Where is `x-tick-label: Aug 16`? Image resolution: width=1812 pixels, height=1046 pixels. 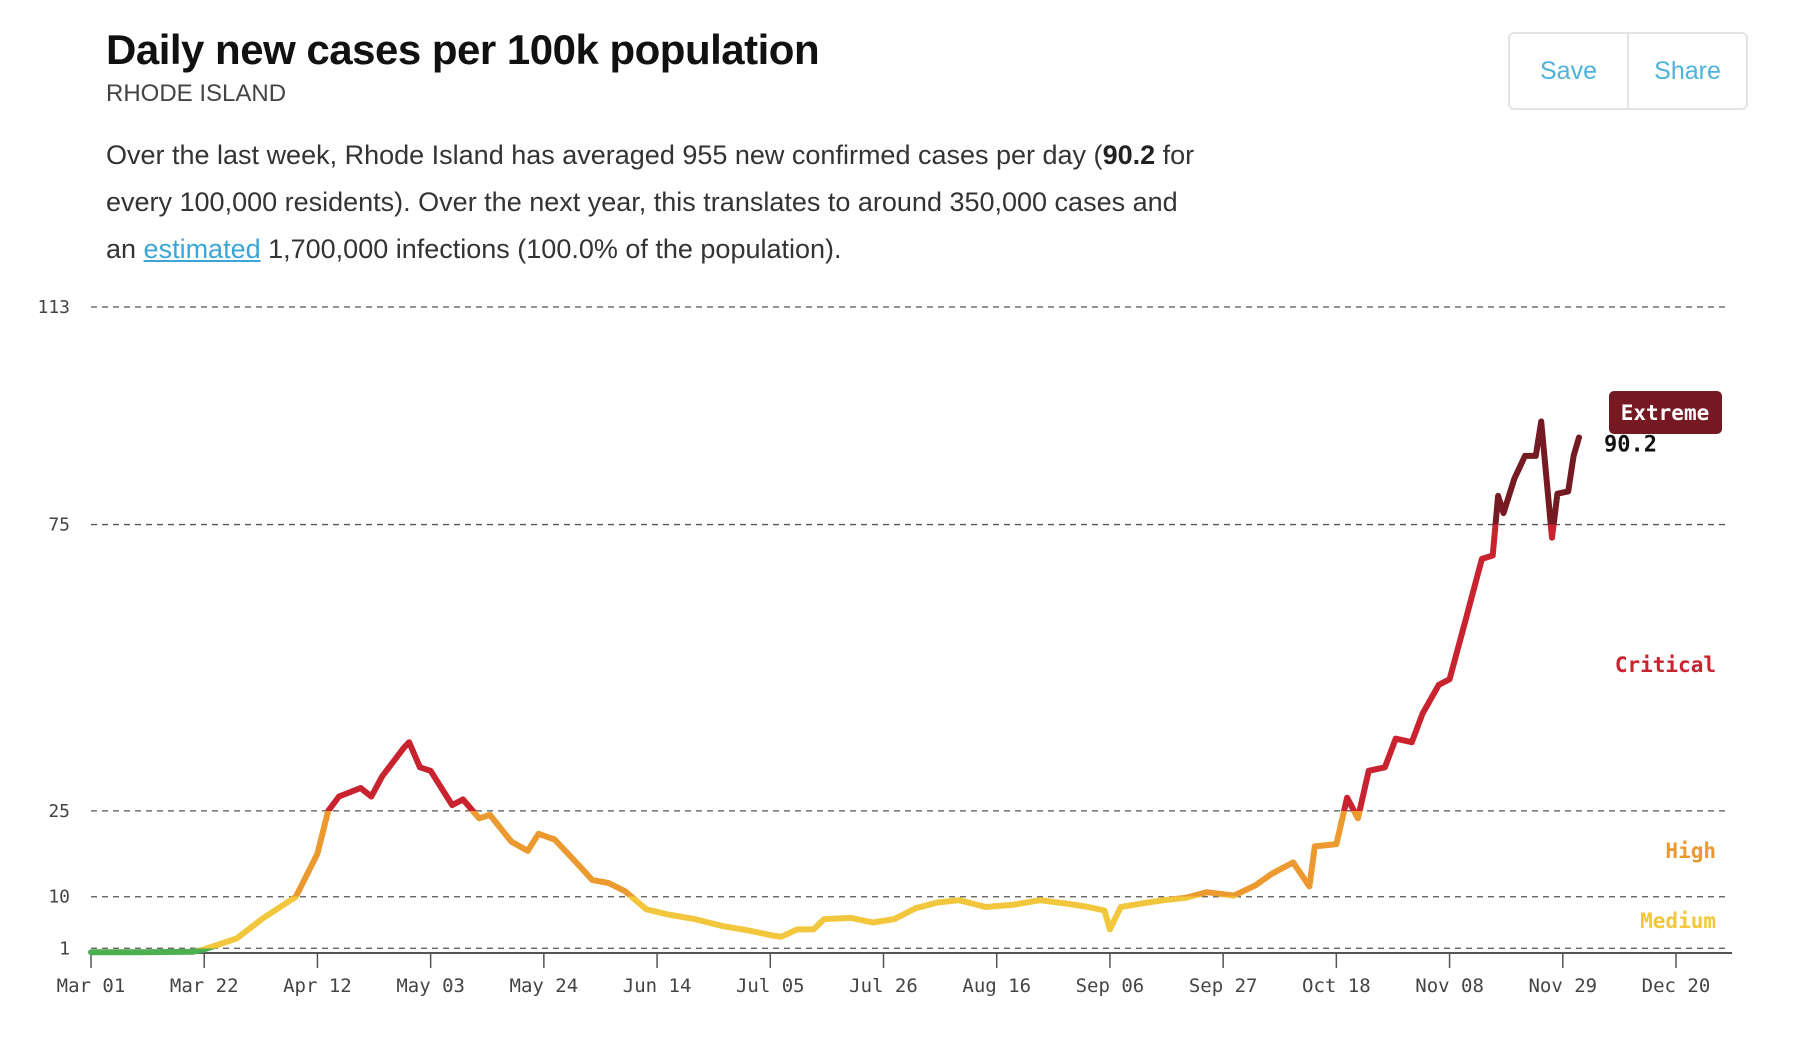 x-tick-label: Aug 16 is located at coordinates (996, 986).